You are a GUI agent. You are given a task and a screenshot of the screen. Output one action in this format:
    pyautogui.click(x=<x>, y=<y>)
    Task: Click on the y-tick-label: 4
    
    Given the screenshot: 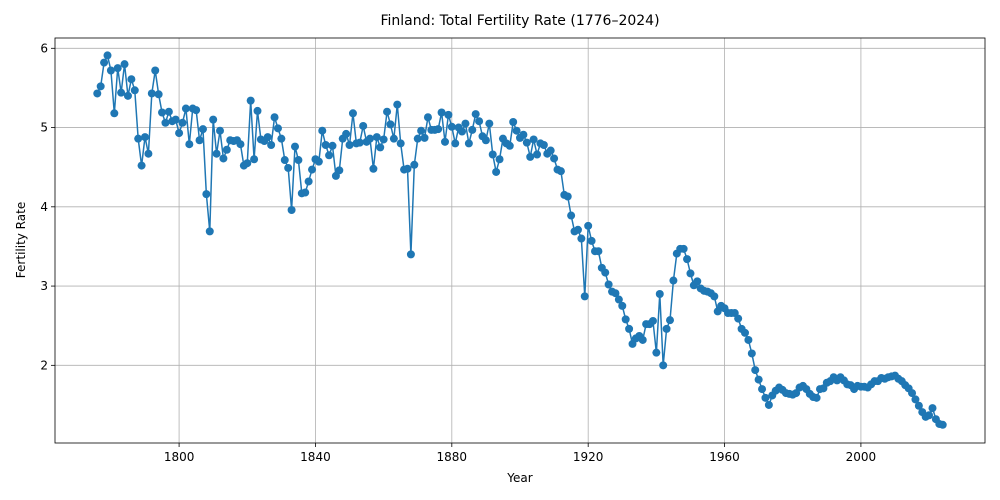 What is the action you would take?
    pyautogui.click(x=44, y=207)
    